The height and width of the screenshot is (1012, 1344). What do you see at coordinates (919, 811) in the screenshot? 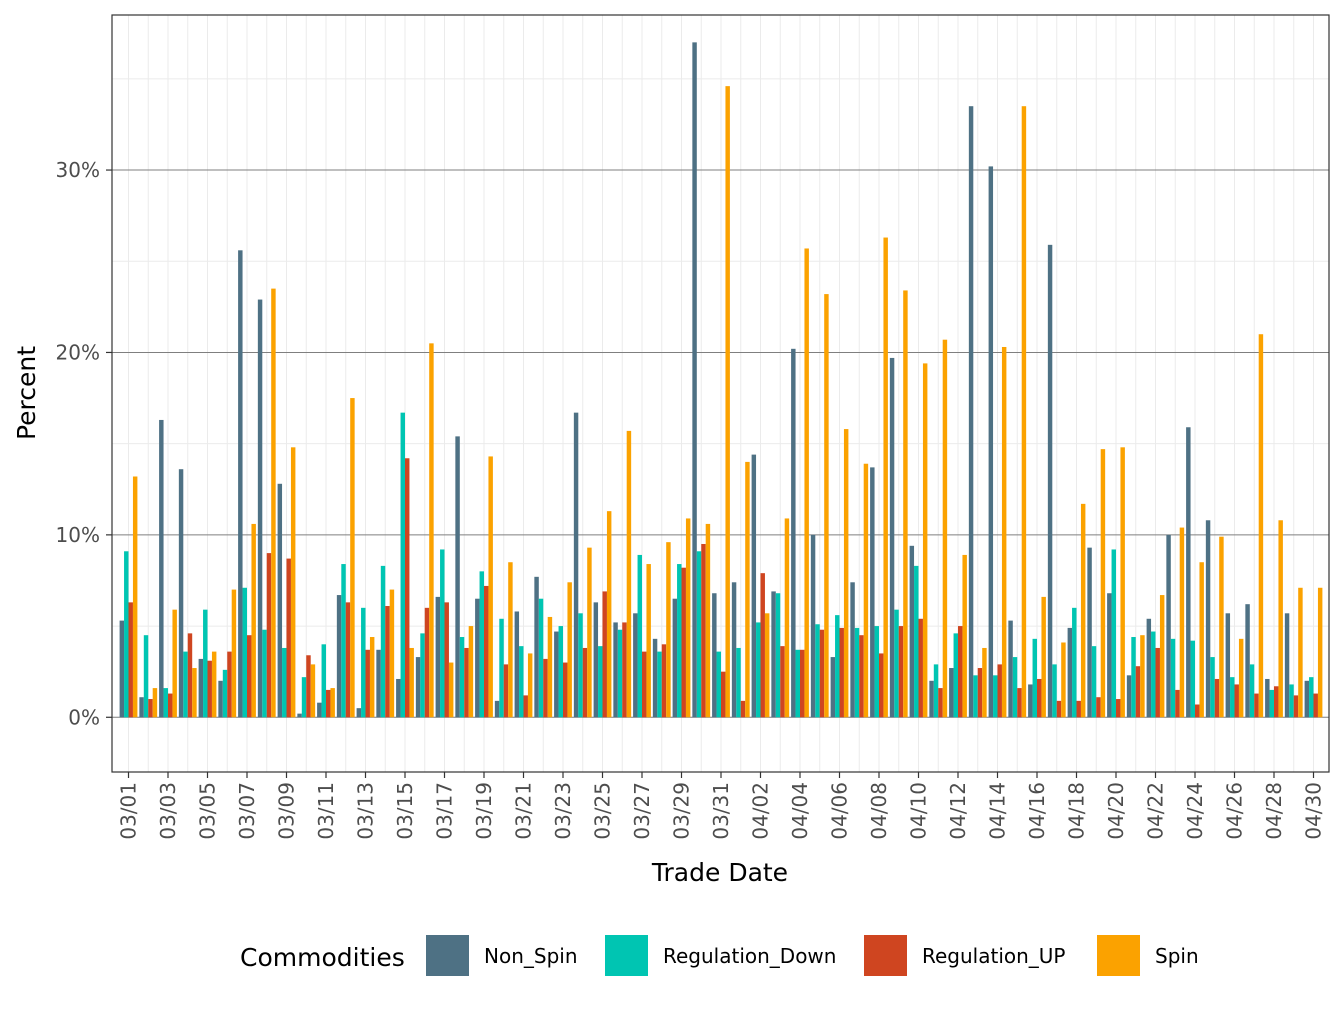
I see `x-tick-label: 04/10` at bounding box center [919, 811].